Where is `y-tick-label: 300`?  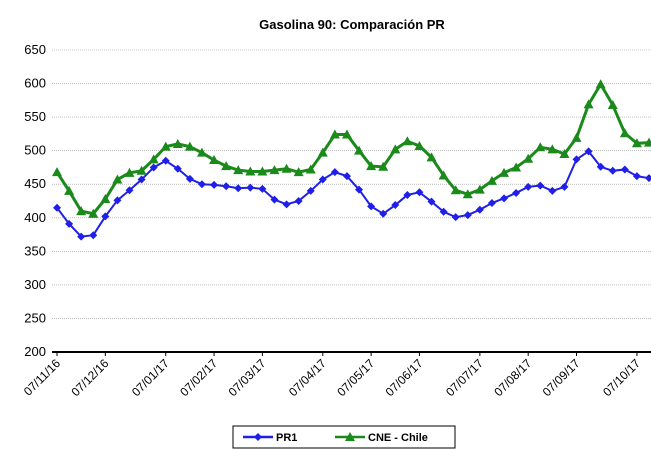 y-tick-label: 300 is located at coordinates (35, 284).